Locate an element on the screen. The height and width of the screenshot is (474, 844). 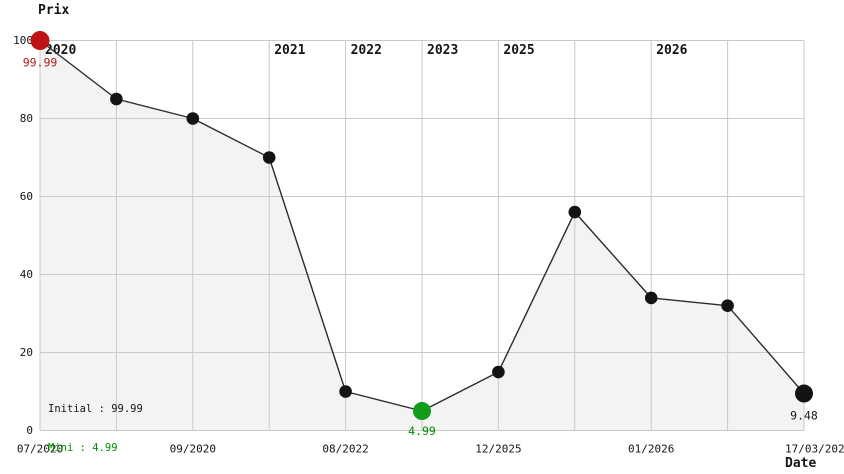
year-label: 2021 is located at coordinates (289, 50).